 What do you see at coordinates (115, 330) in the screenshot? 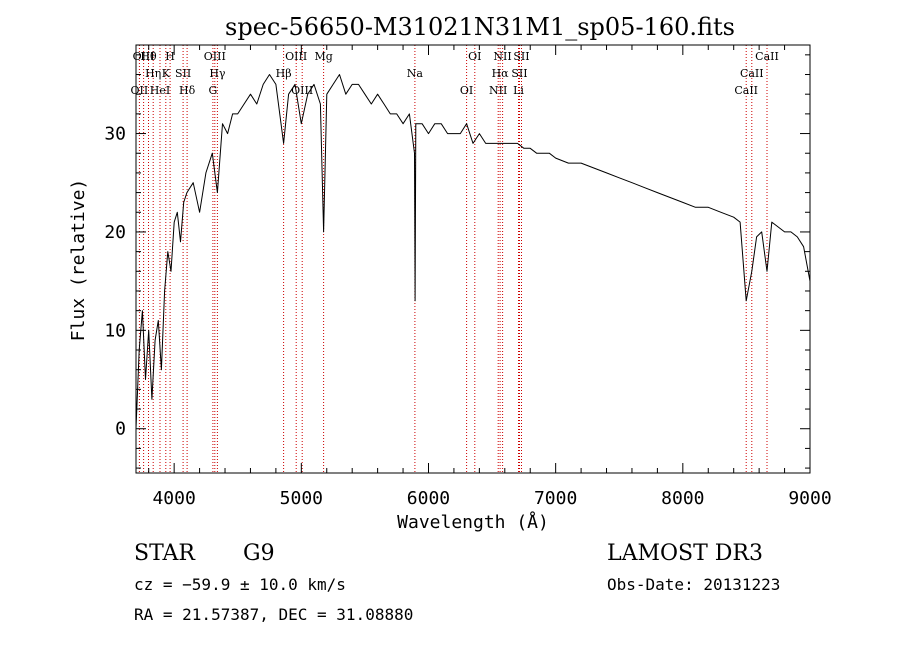
I see `y-tick-label: 10` at bounding box center [115, 330].